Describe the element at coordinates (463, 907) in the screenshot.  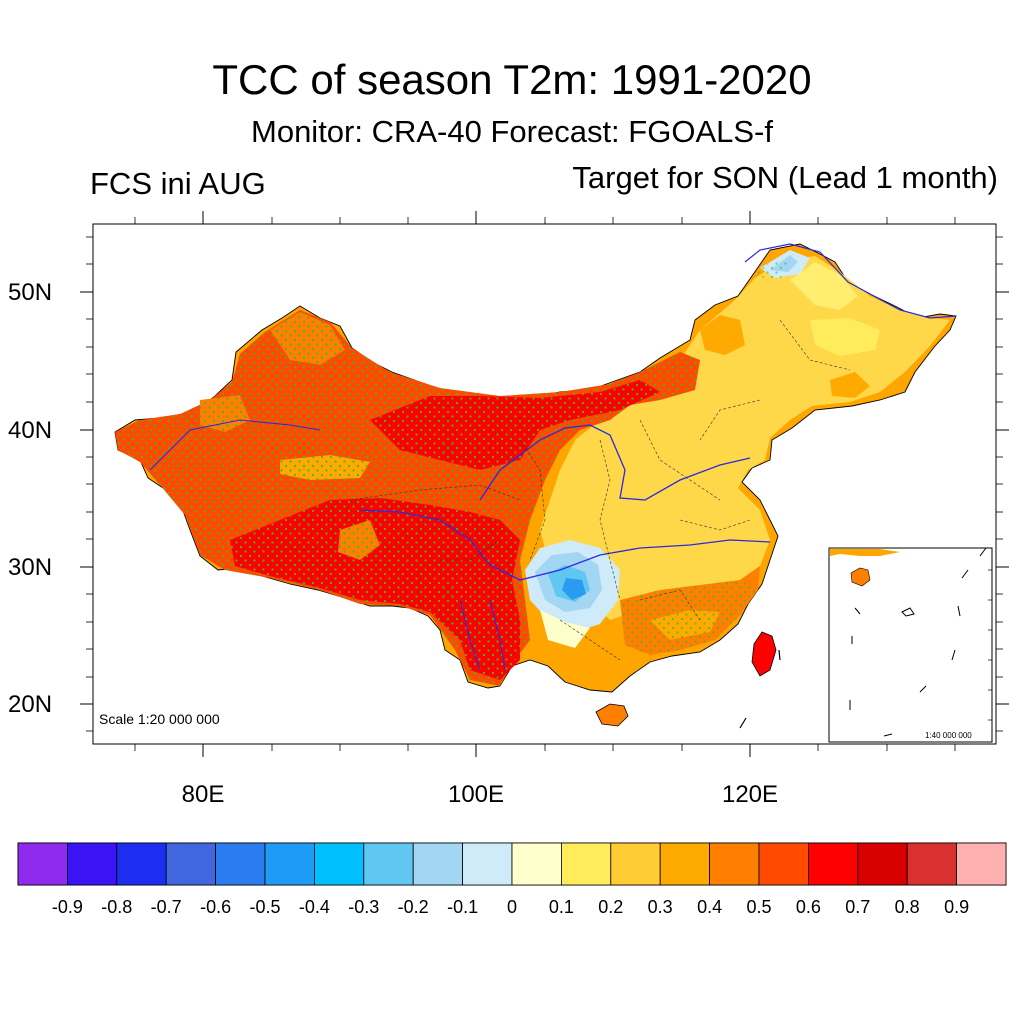
I see `colorbar-tick-label: -0.1` at that location.